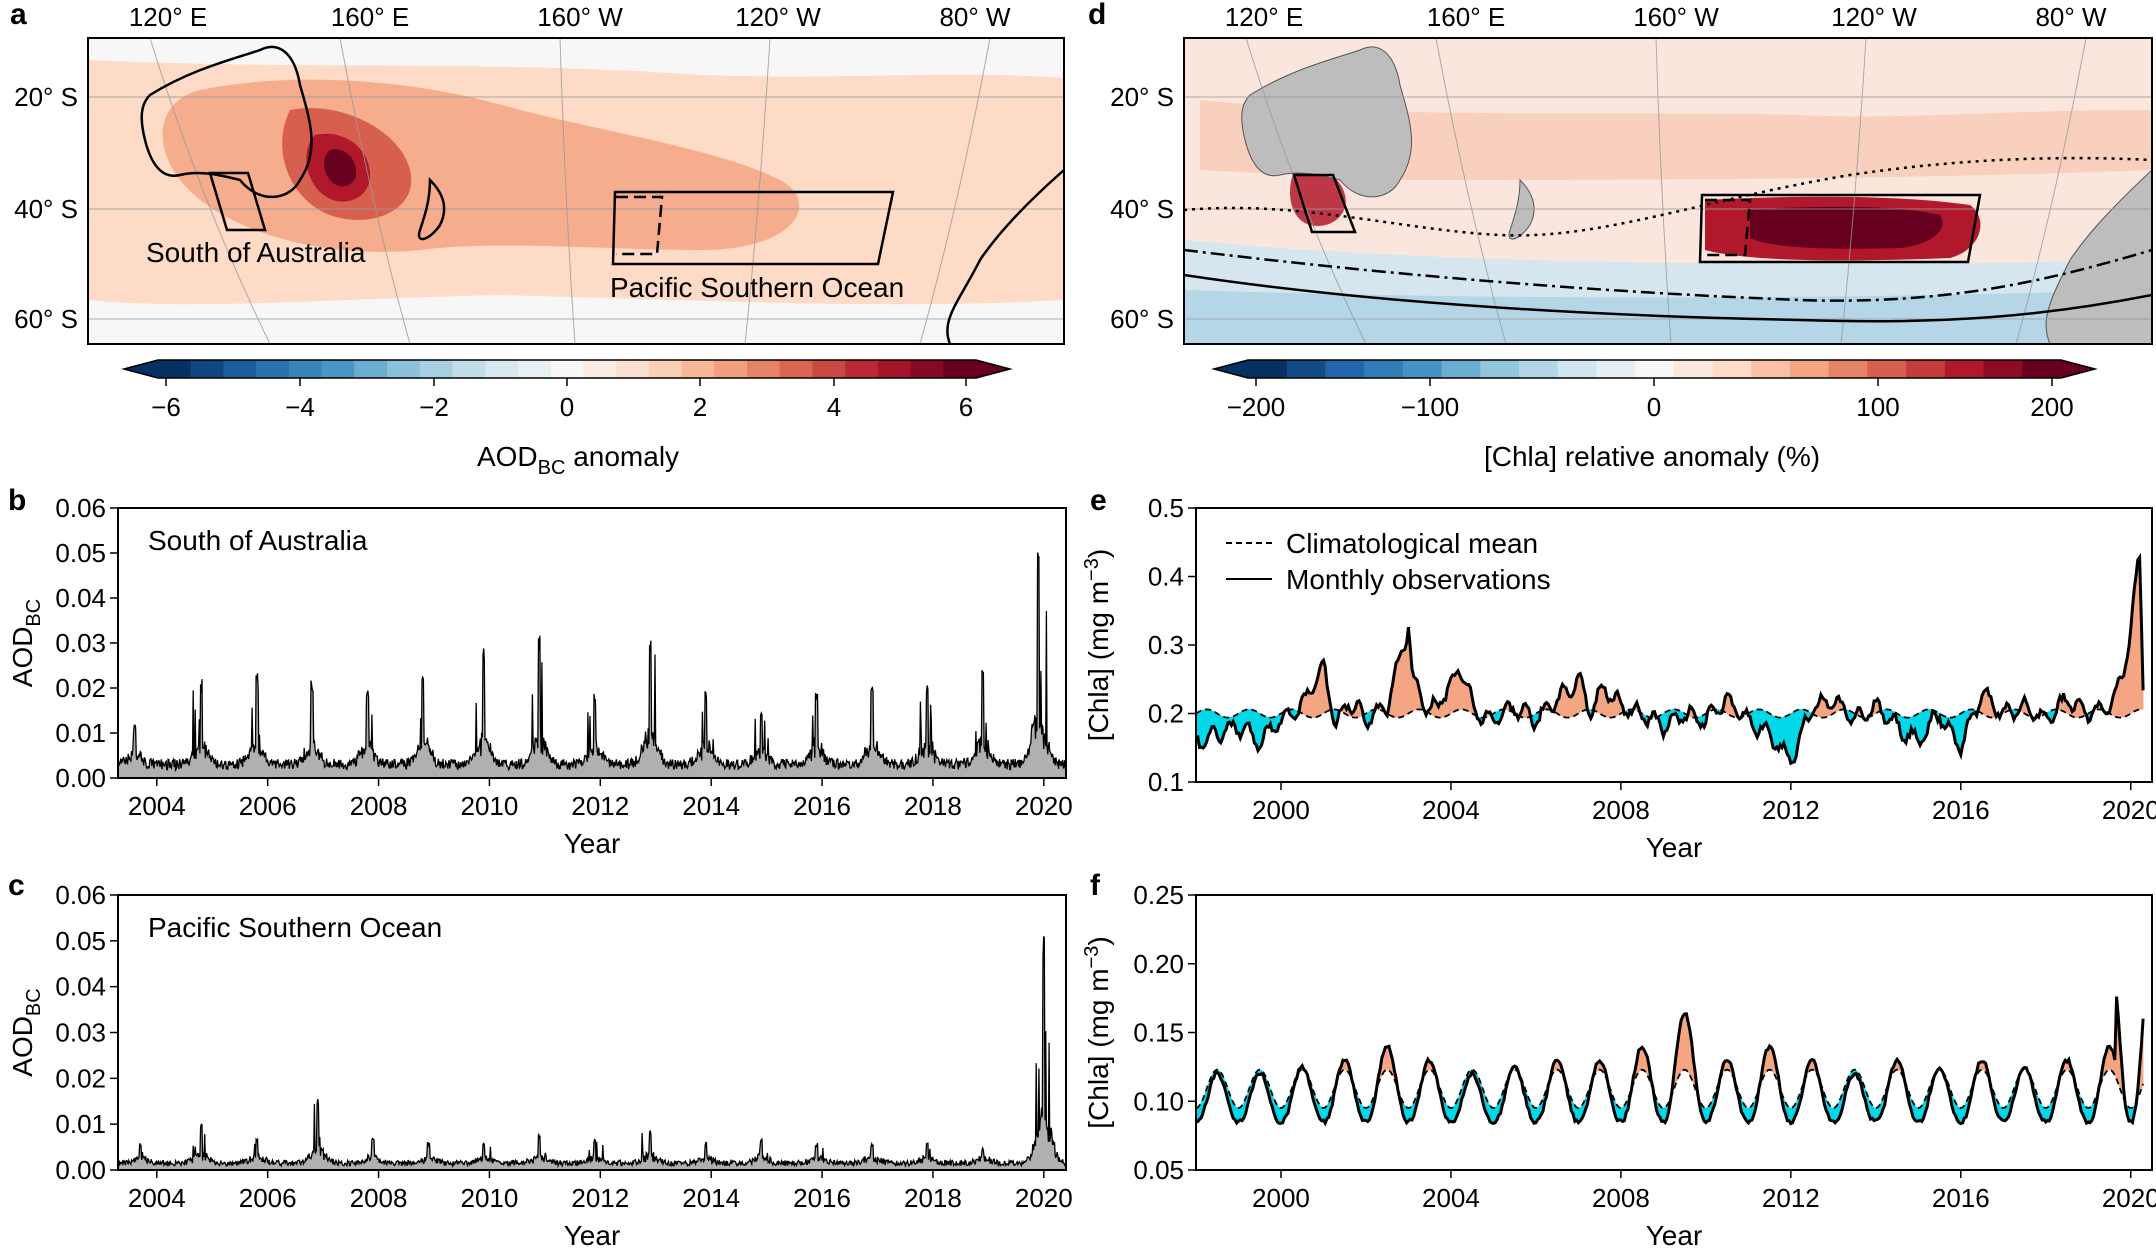 This screenshot has height=1249, width=2156. I want to click on land-australia, so click(1326, 122).